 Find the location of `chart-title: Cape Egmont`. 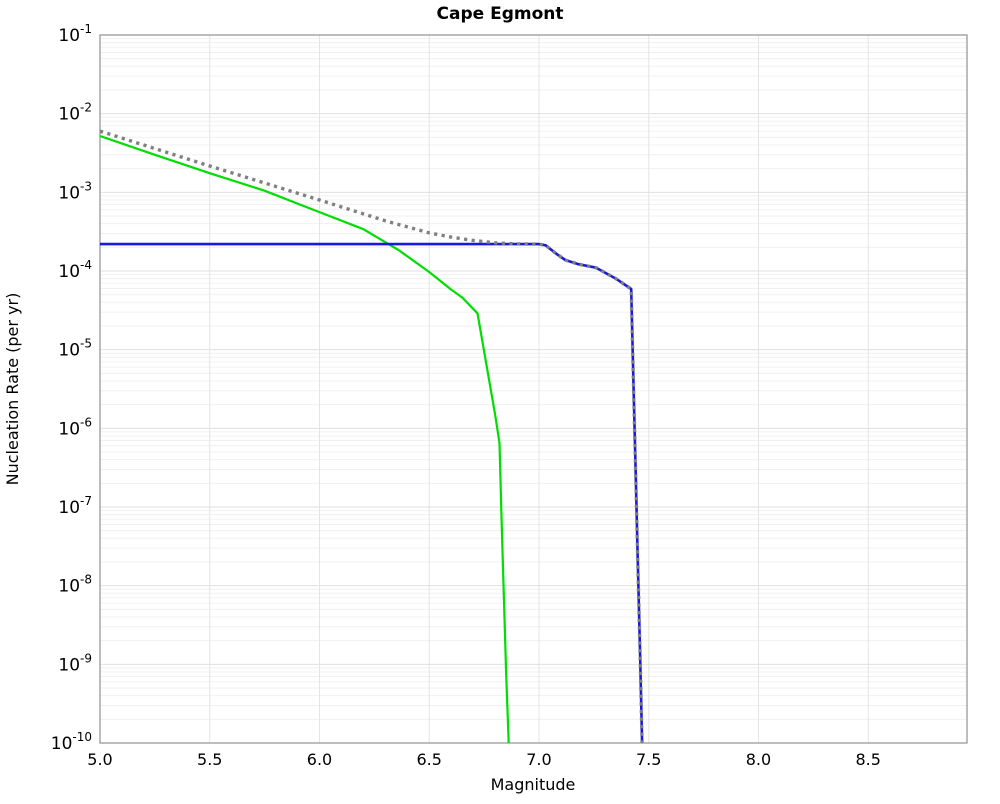

chart-title: Cape Egmont is located at coordinates (500, 14).